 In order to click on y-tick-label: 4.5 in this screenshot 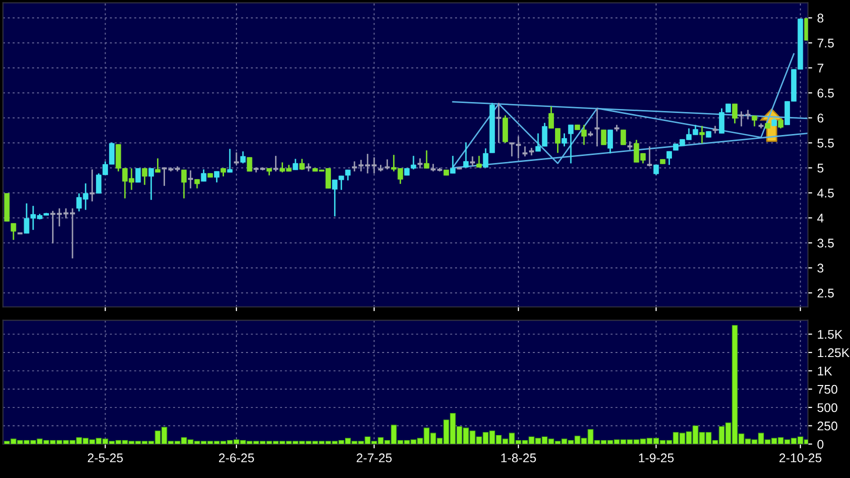, I will do `click(825, 193)`.